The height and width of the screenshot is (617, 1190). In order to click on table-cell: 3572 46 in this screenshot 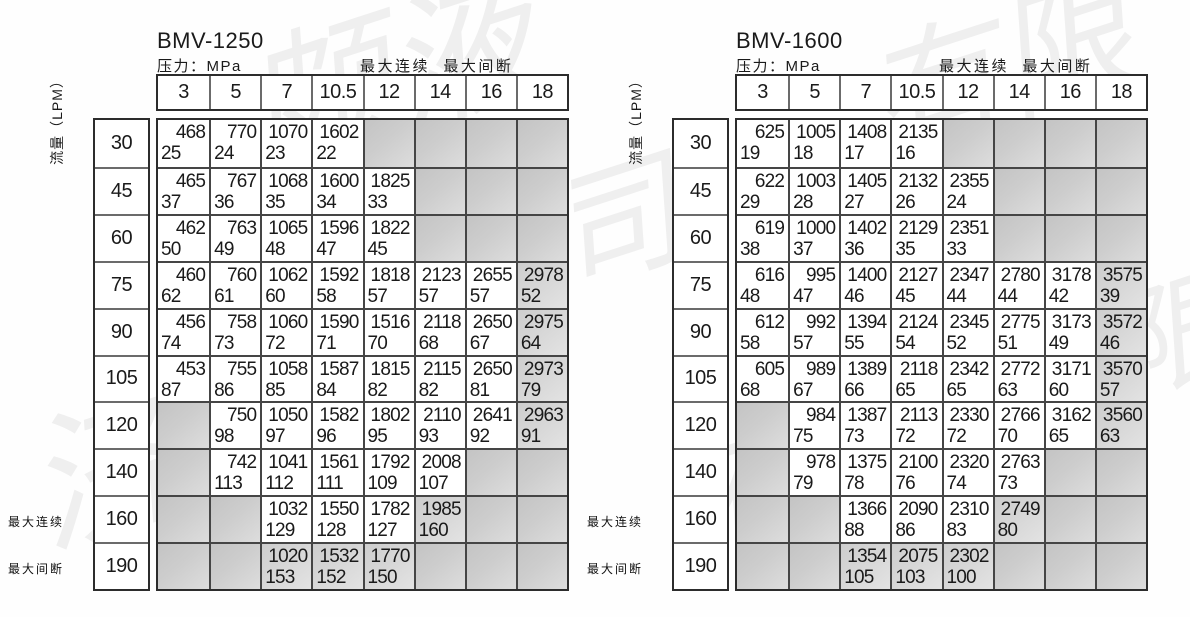, I will do `click(1120, 331)`.